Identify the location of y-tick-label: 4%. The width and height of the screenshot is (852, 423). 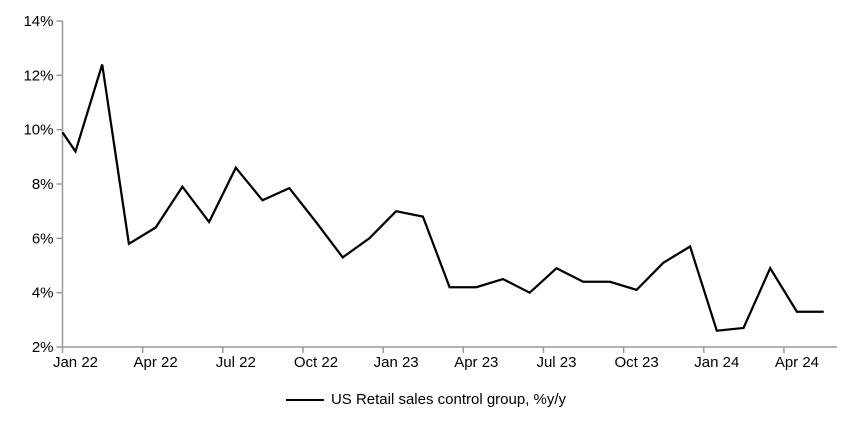
(43, 293).